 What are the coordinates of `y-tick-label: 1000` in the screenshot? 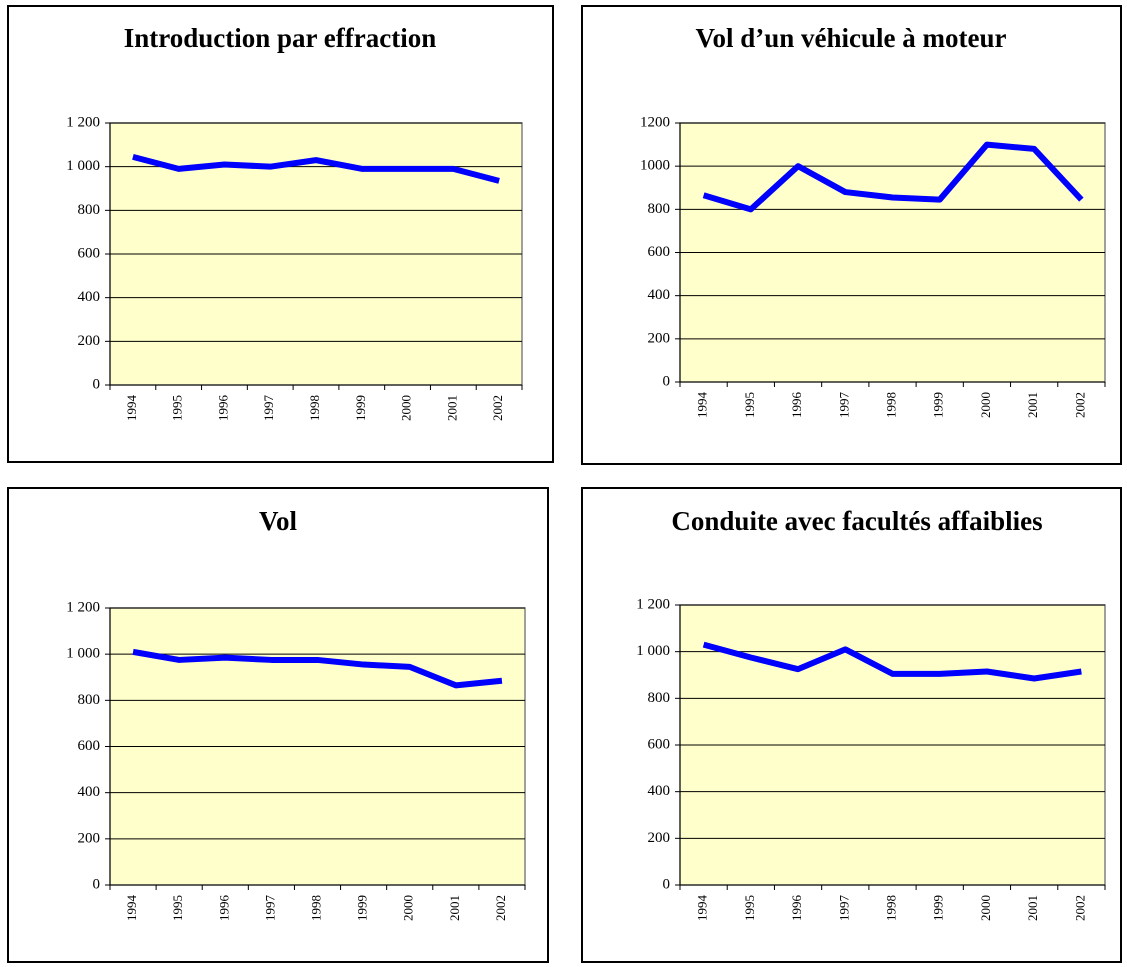 It's located at (655, 166).